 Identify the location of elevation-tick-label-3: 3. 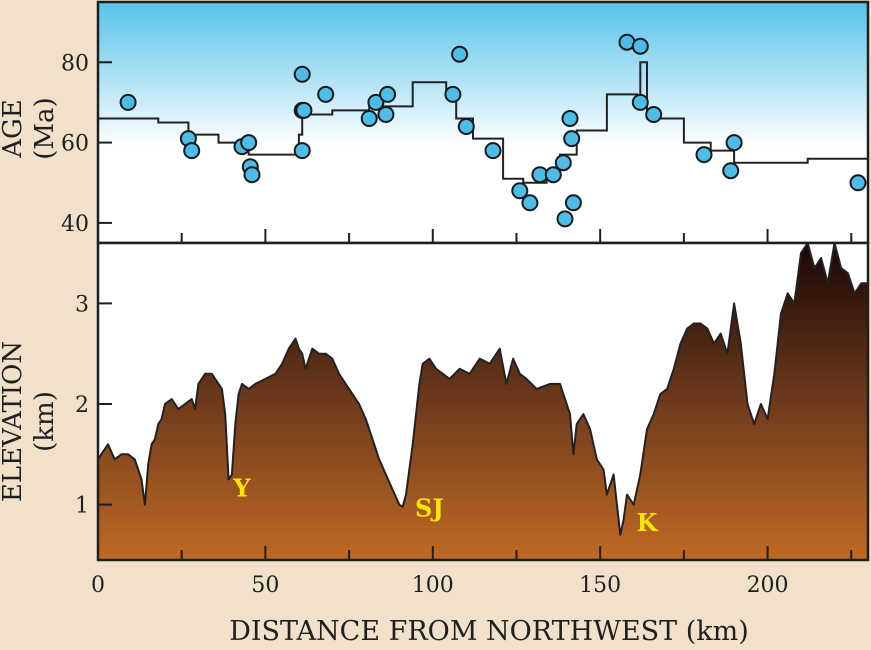
(82, 304).